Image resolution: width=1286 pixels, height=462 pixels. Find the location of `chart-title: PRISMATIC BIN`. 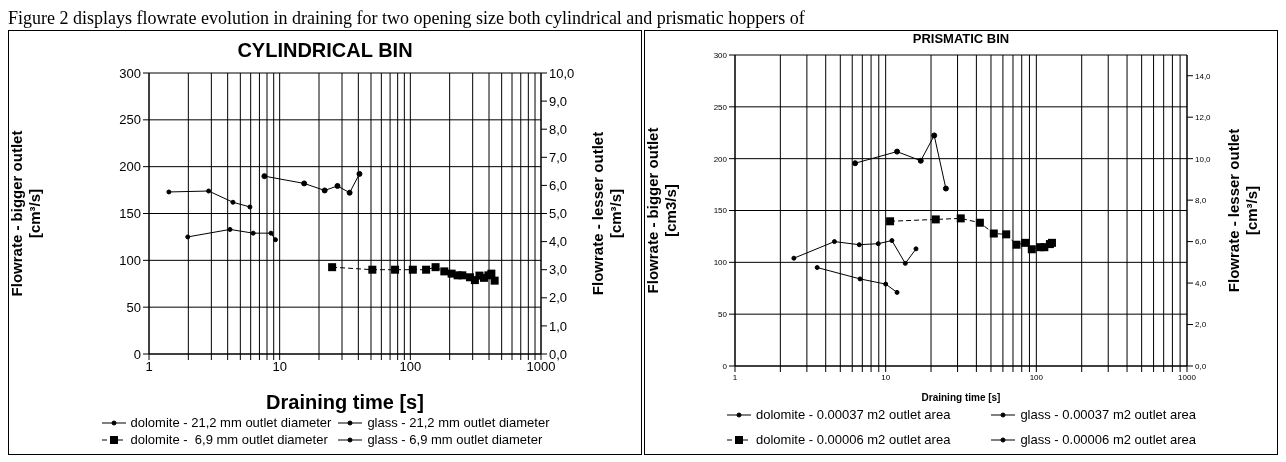

chart-title: PRISMATIC BIN is located at coordinates (961, 39).